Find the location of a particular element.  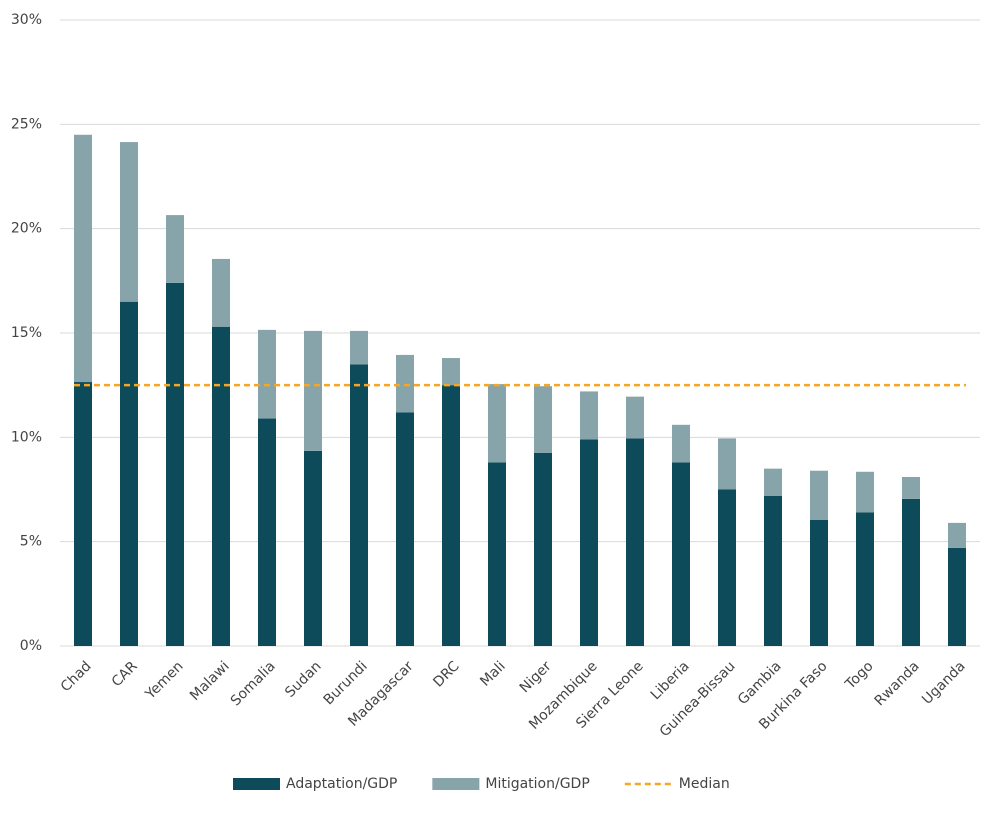

y-tick-label: 25% is located at coordinates (26, 124).